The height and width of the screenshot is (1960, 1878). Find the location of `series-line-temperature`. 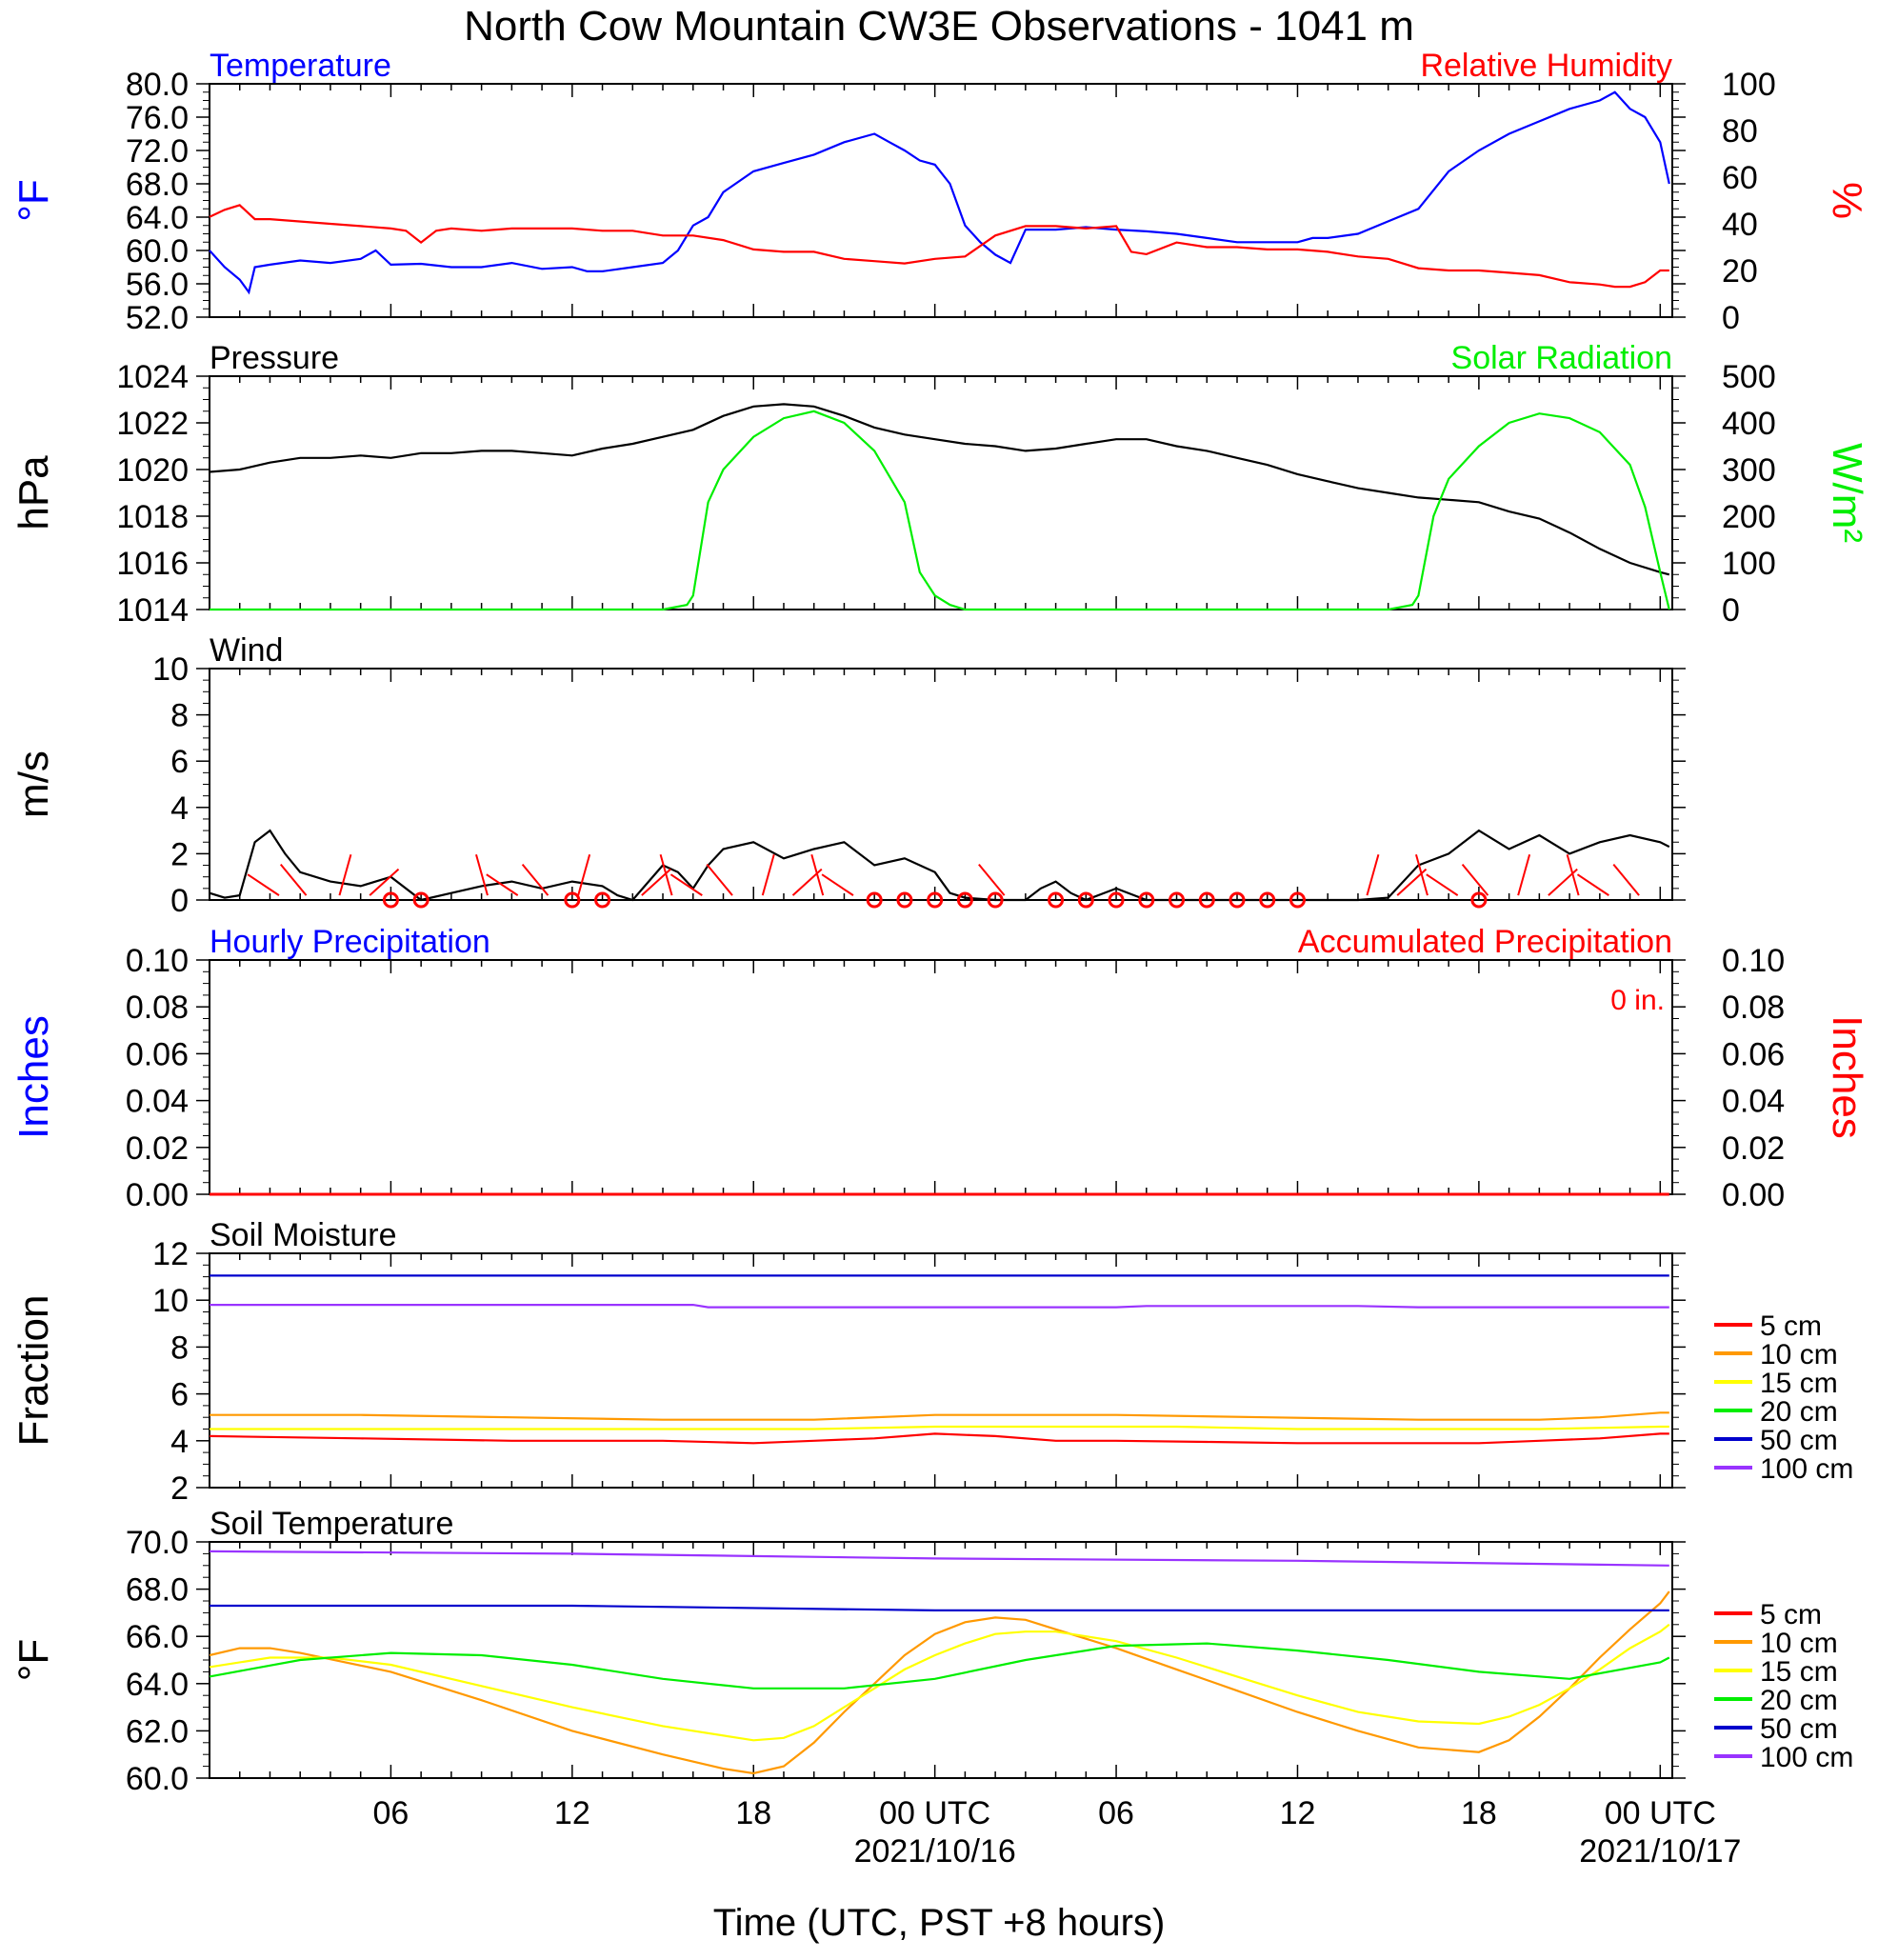

series-line-temperature is located at coordinates (939, 192).